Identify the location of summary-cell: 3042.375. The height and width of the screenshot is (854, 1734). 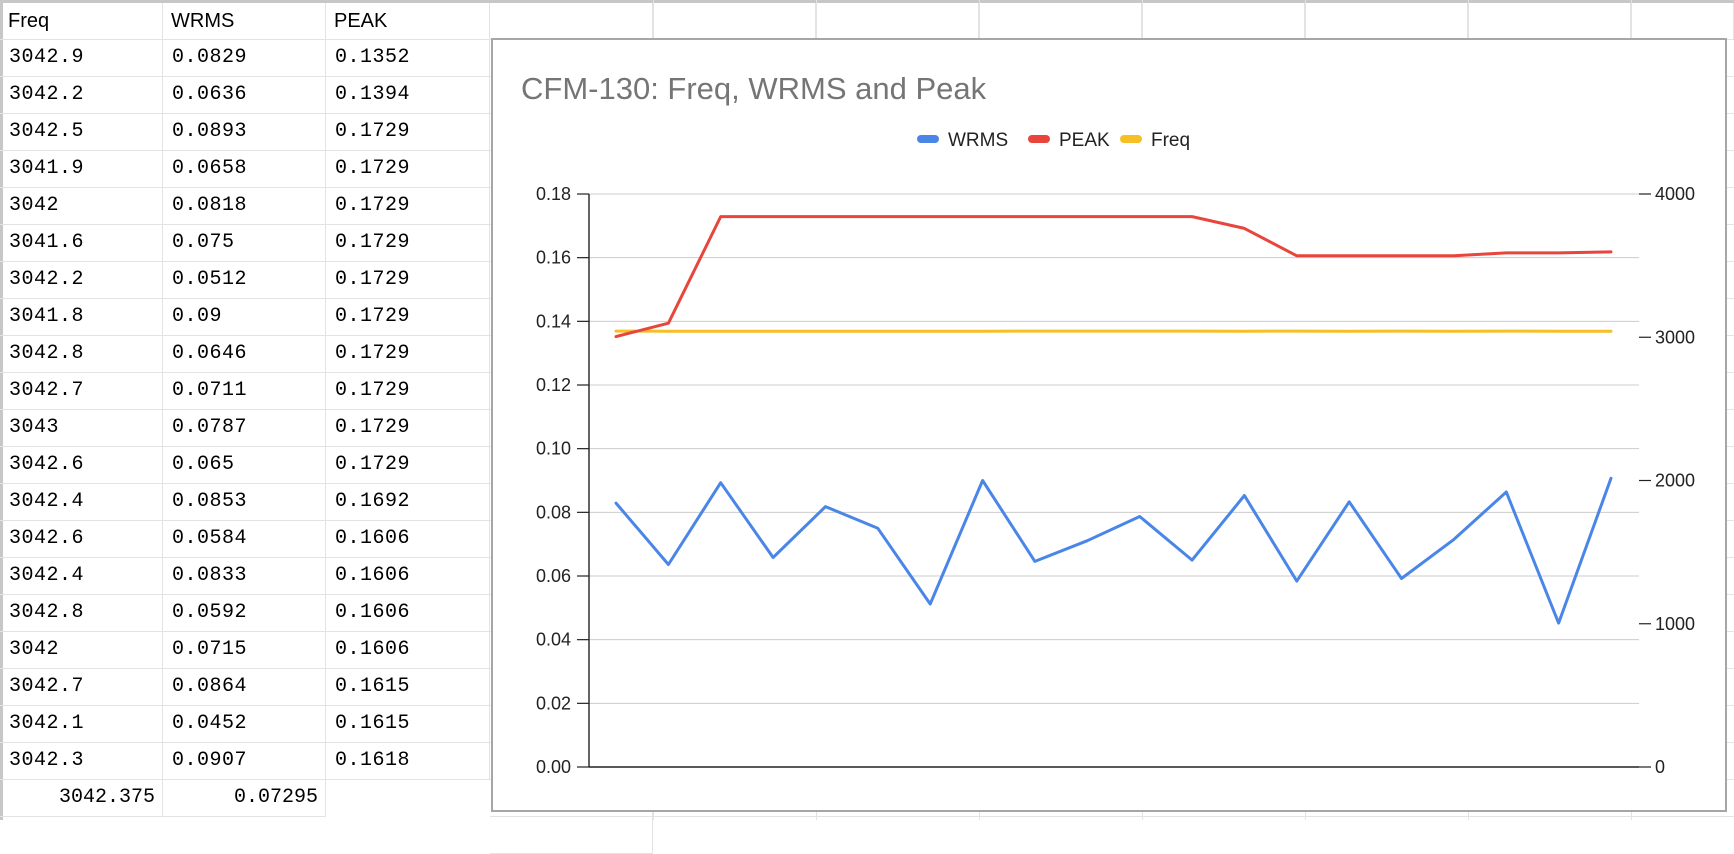
(81, 798).